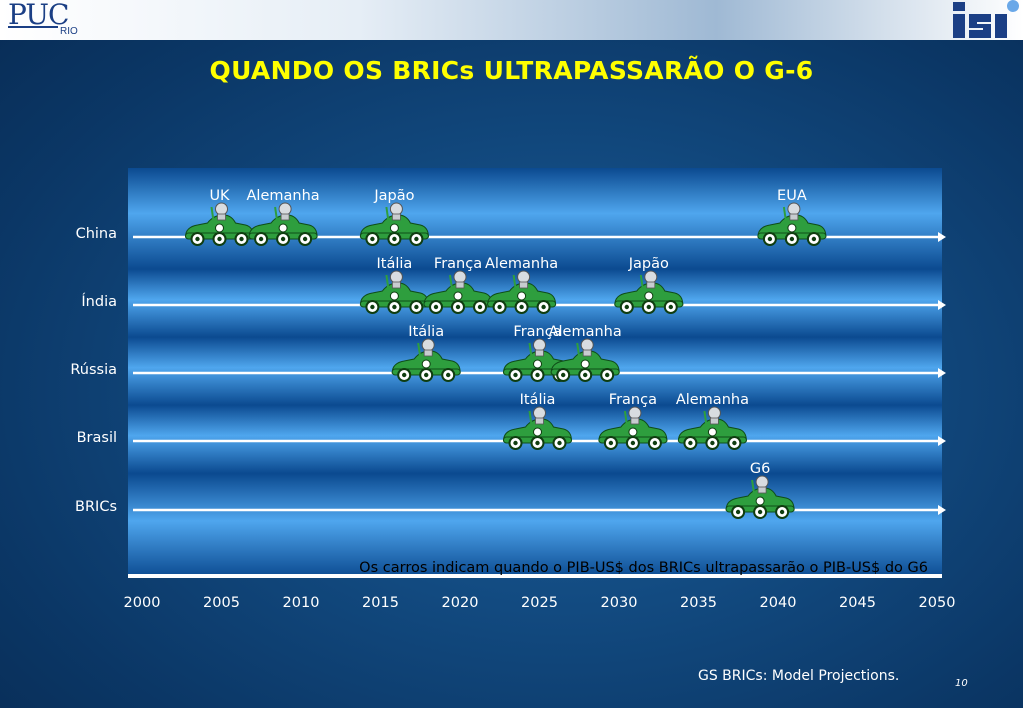 The height and width of the screenshot is (708, 1023). I want to click on x-tick-label: 2030, so click(619, 603).